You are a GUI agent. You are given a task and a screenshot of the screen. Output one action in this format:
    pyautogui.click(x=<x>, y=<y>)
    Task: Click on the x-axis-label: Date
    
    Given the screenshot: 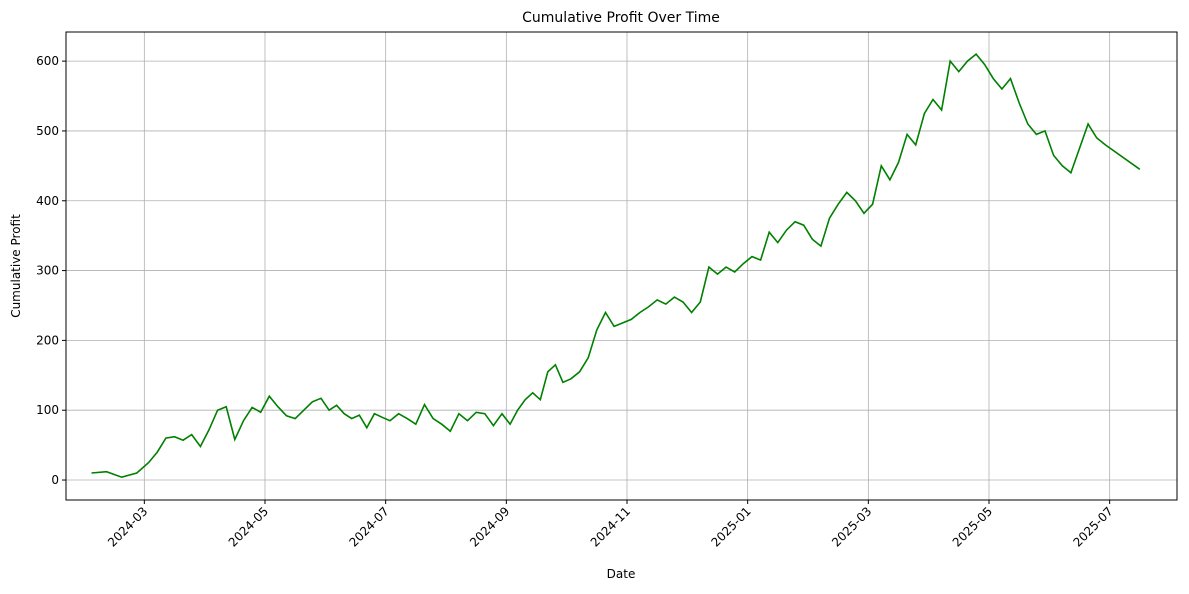 What is the action you would take?
    pyautogui.click(x=621, y=574)
    